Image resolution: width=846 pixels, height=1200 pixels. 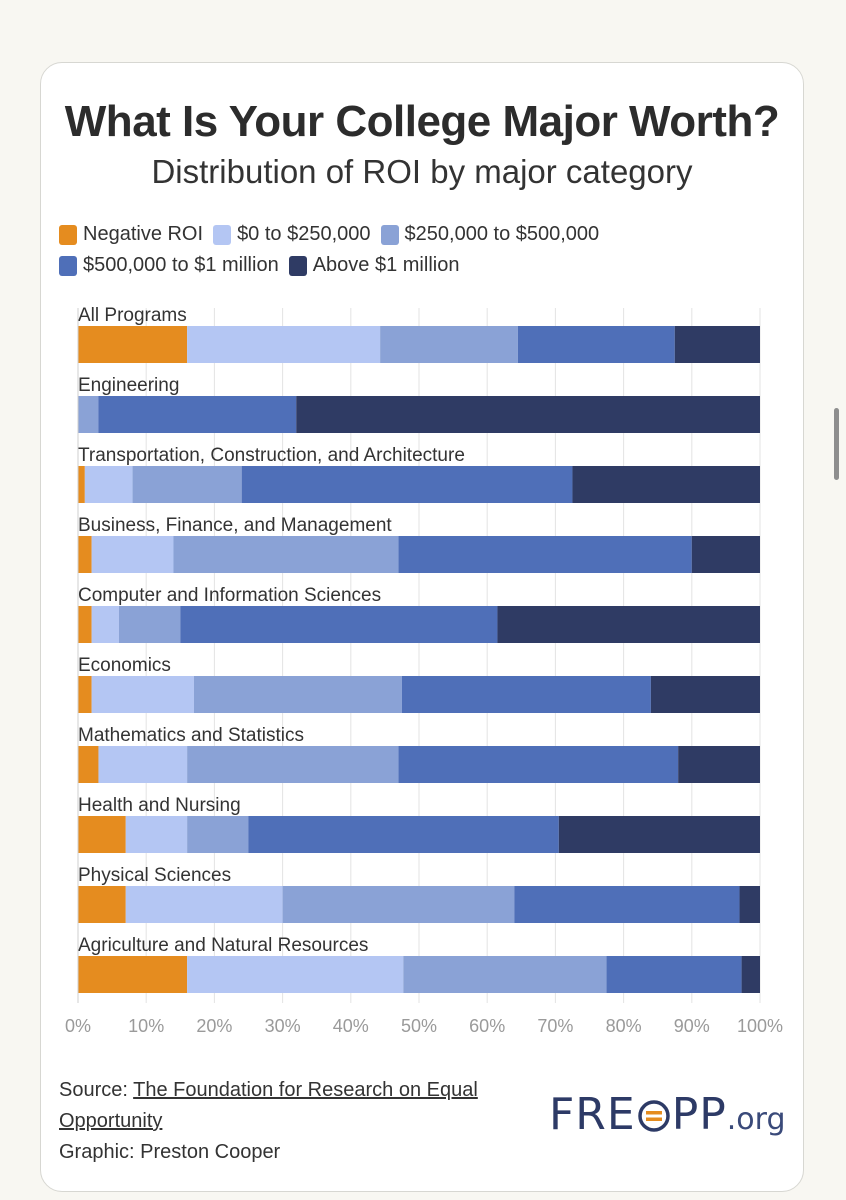 I want to click on x-tick-label: 10%, so click(x=146, y=1026).